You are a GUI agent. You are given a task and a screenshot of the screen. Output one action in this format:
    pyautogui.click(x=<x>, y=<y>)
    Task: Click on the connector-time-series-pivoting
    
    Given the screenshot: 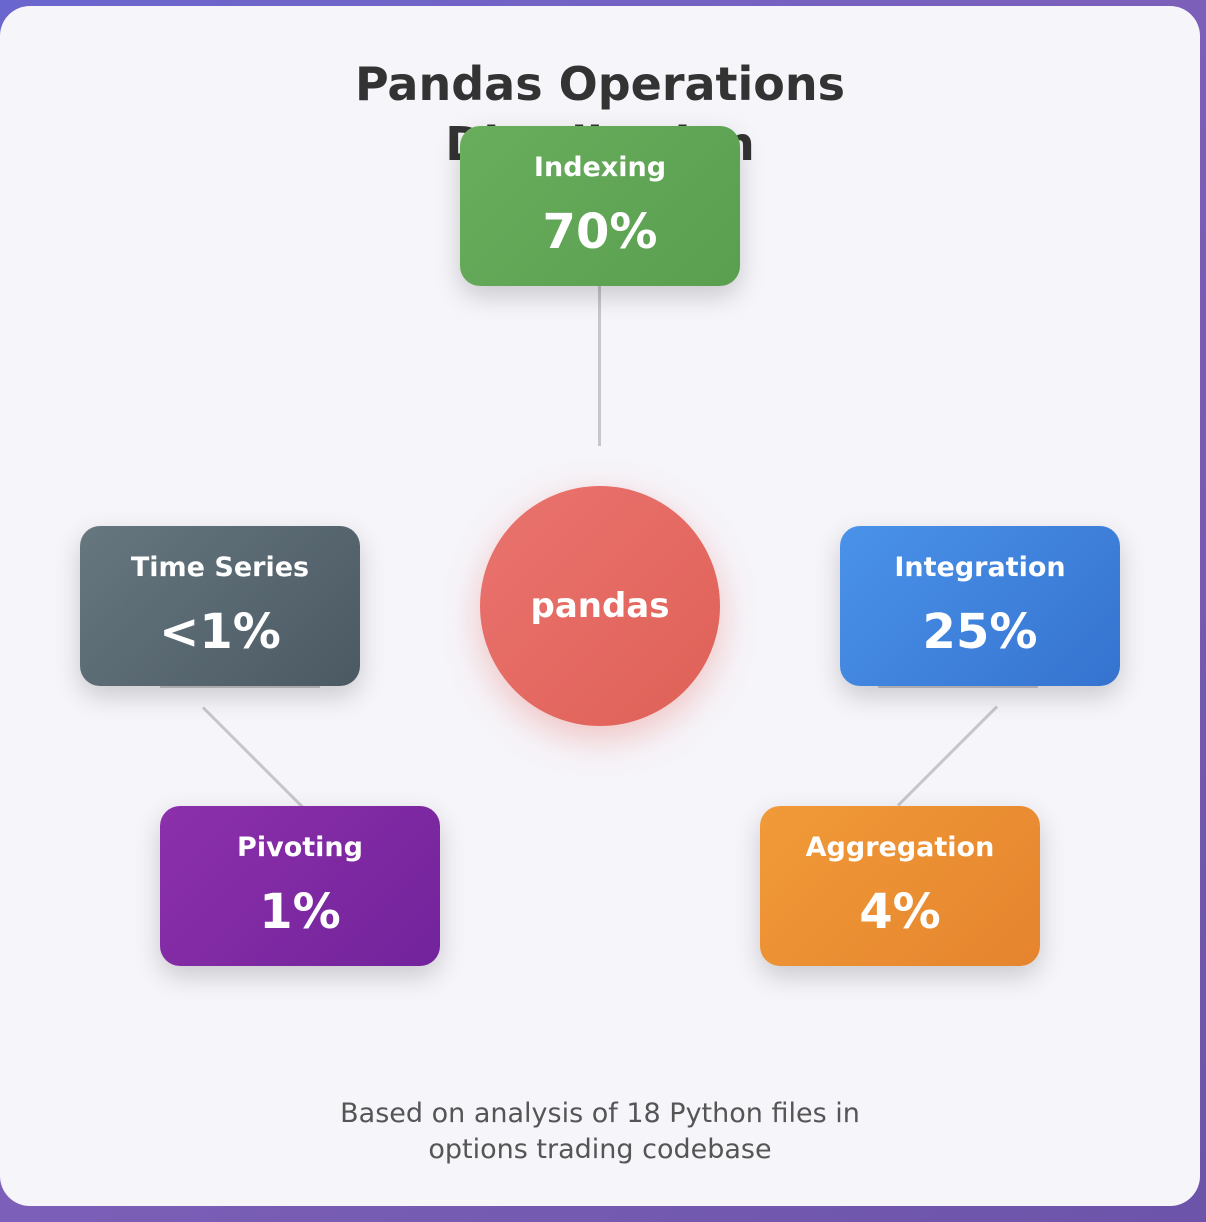 What is the action you would take?
    pyautogui.click(x=252, y=757)
    